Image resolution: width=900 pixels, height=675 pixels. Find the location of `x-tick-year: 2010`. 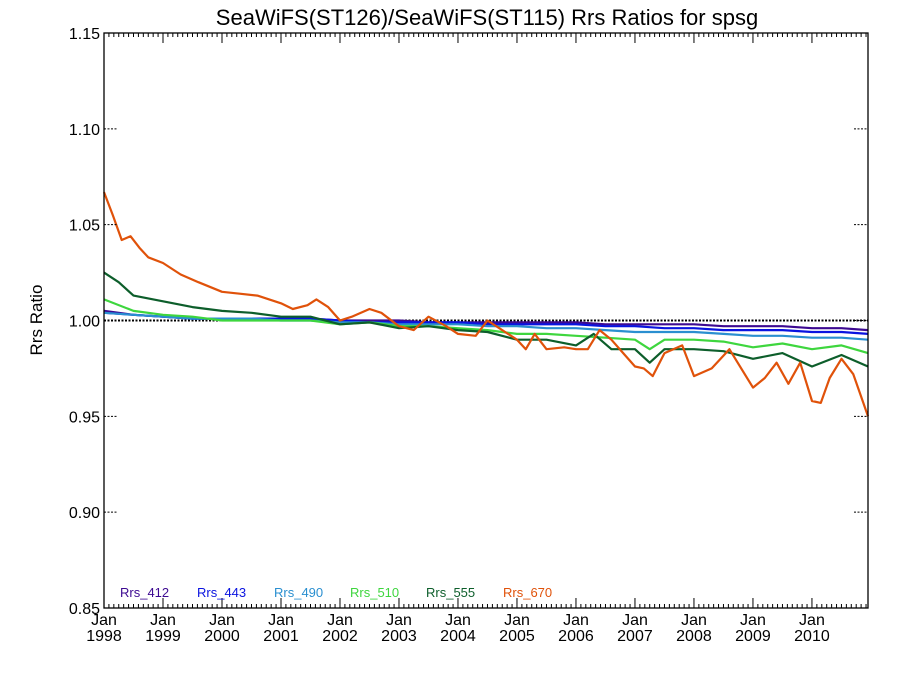

x-tick-year: 2010 is located at coordinates (812, 636).